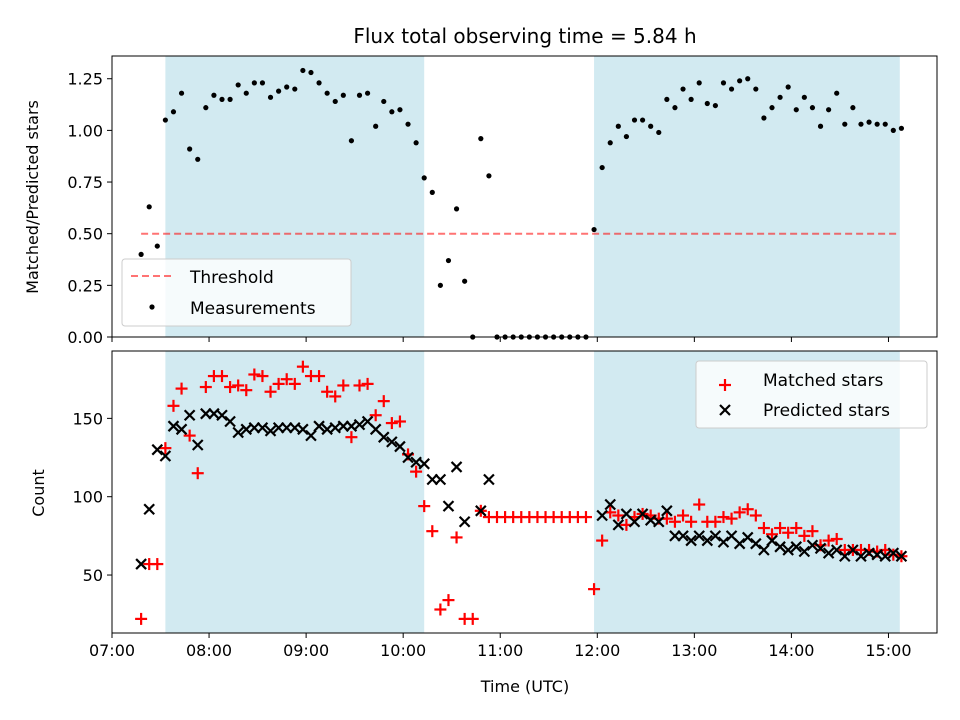 The height and width of the screenshot is (720, 960). I want to click on x-tick-label-7: 14:00, so click(791, 650).